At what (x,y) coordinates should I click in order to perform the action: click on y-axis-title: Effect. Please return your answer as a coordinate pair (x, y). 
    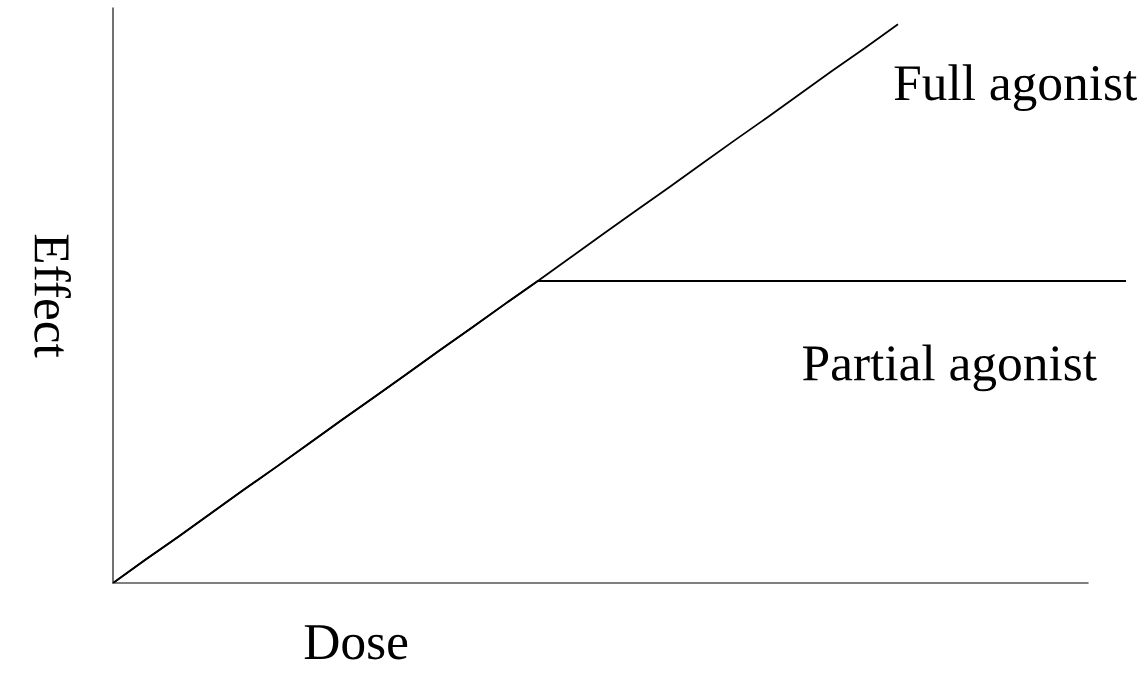
    Looking at the image, I should click on (52, 296).